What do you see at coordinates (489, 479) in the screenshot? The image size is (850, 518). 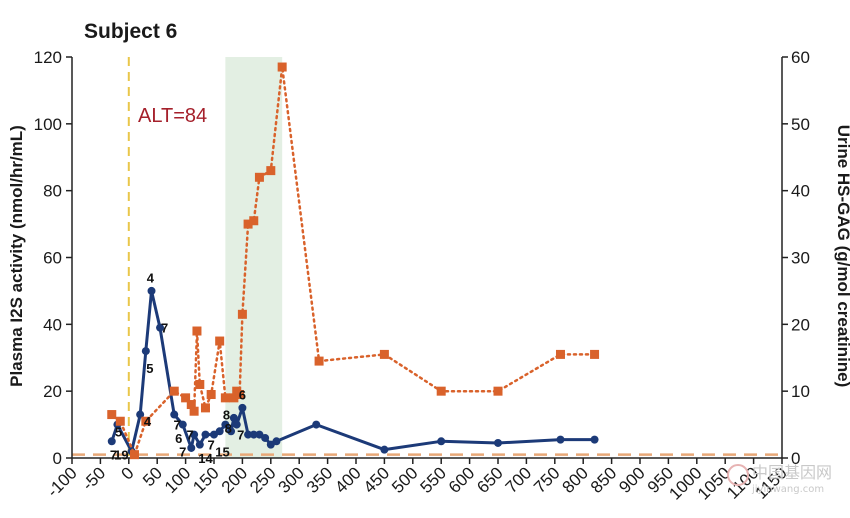 I see `x-tick-label: 650` at bounding box center [489, 479].